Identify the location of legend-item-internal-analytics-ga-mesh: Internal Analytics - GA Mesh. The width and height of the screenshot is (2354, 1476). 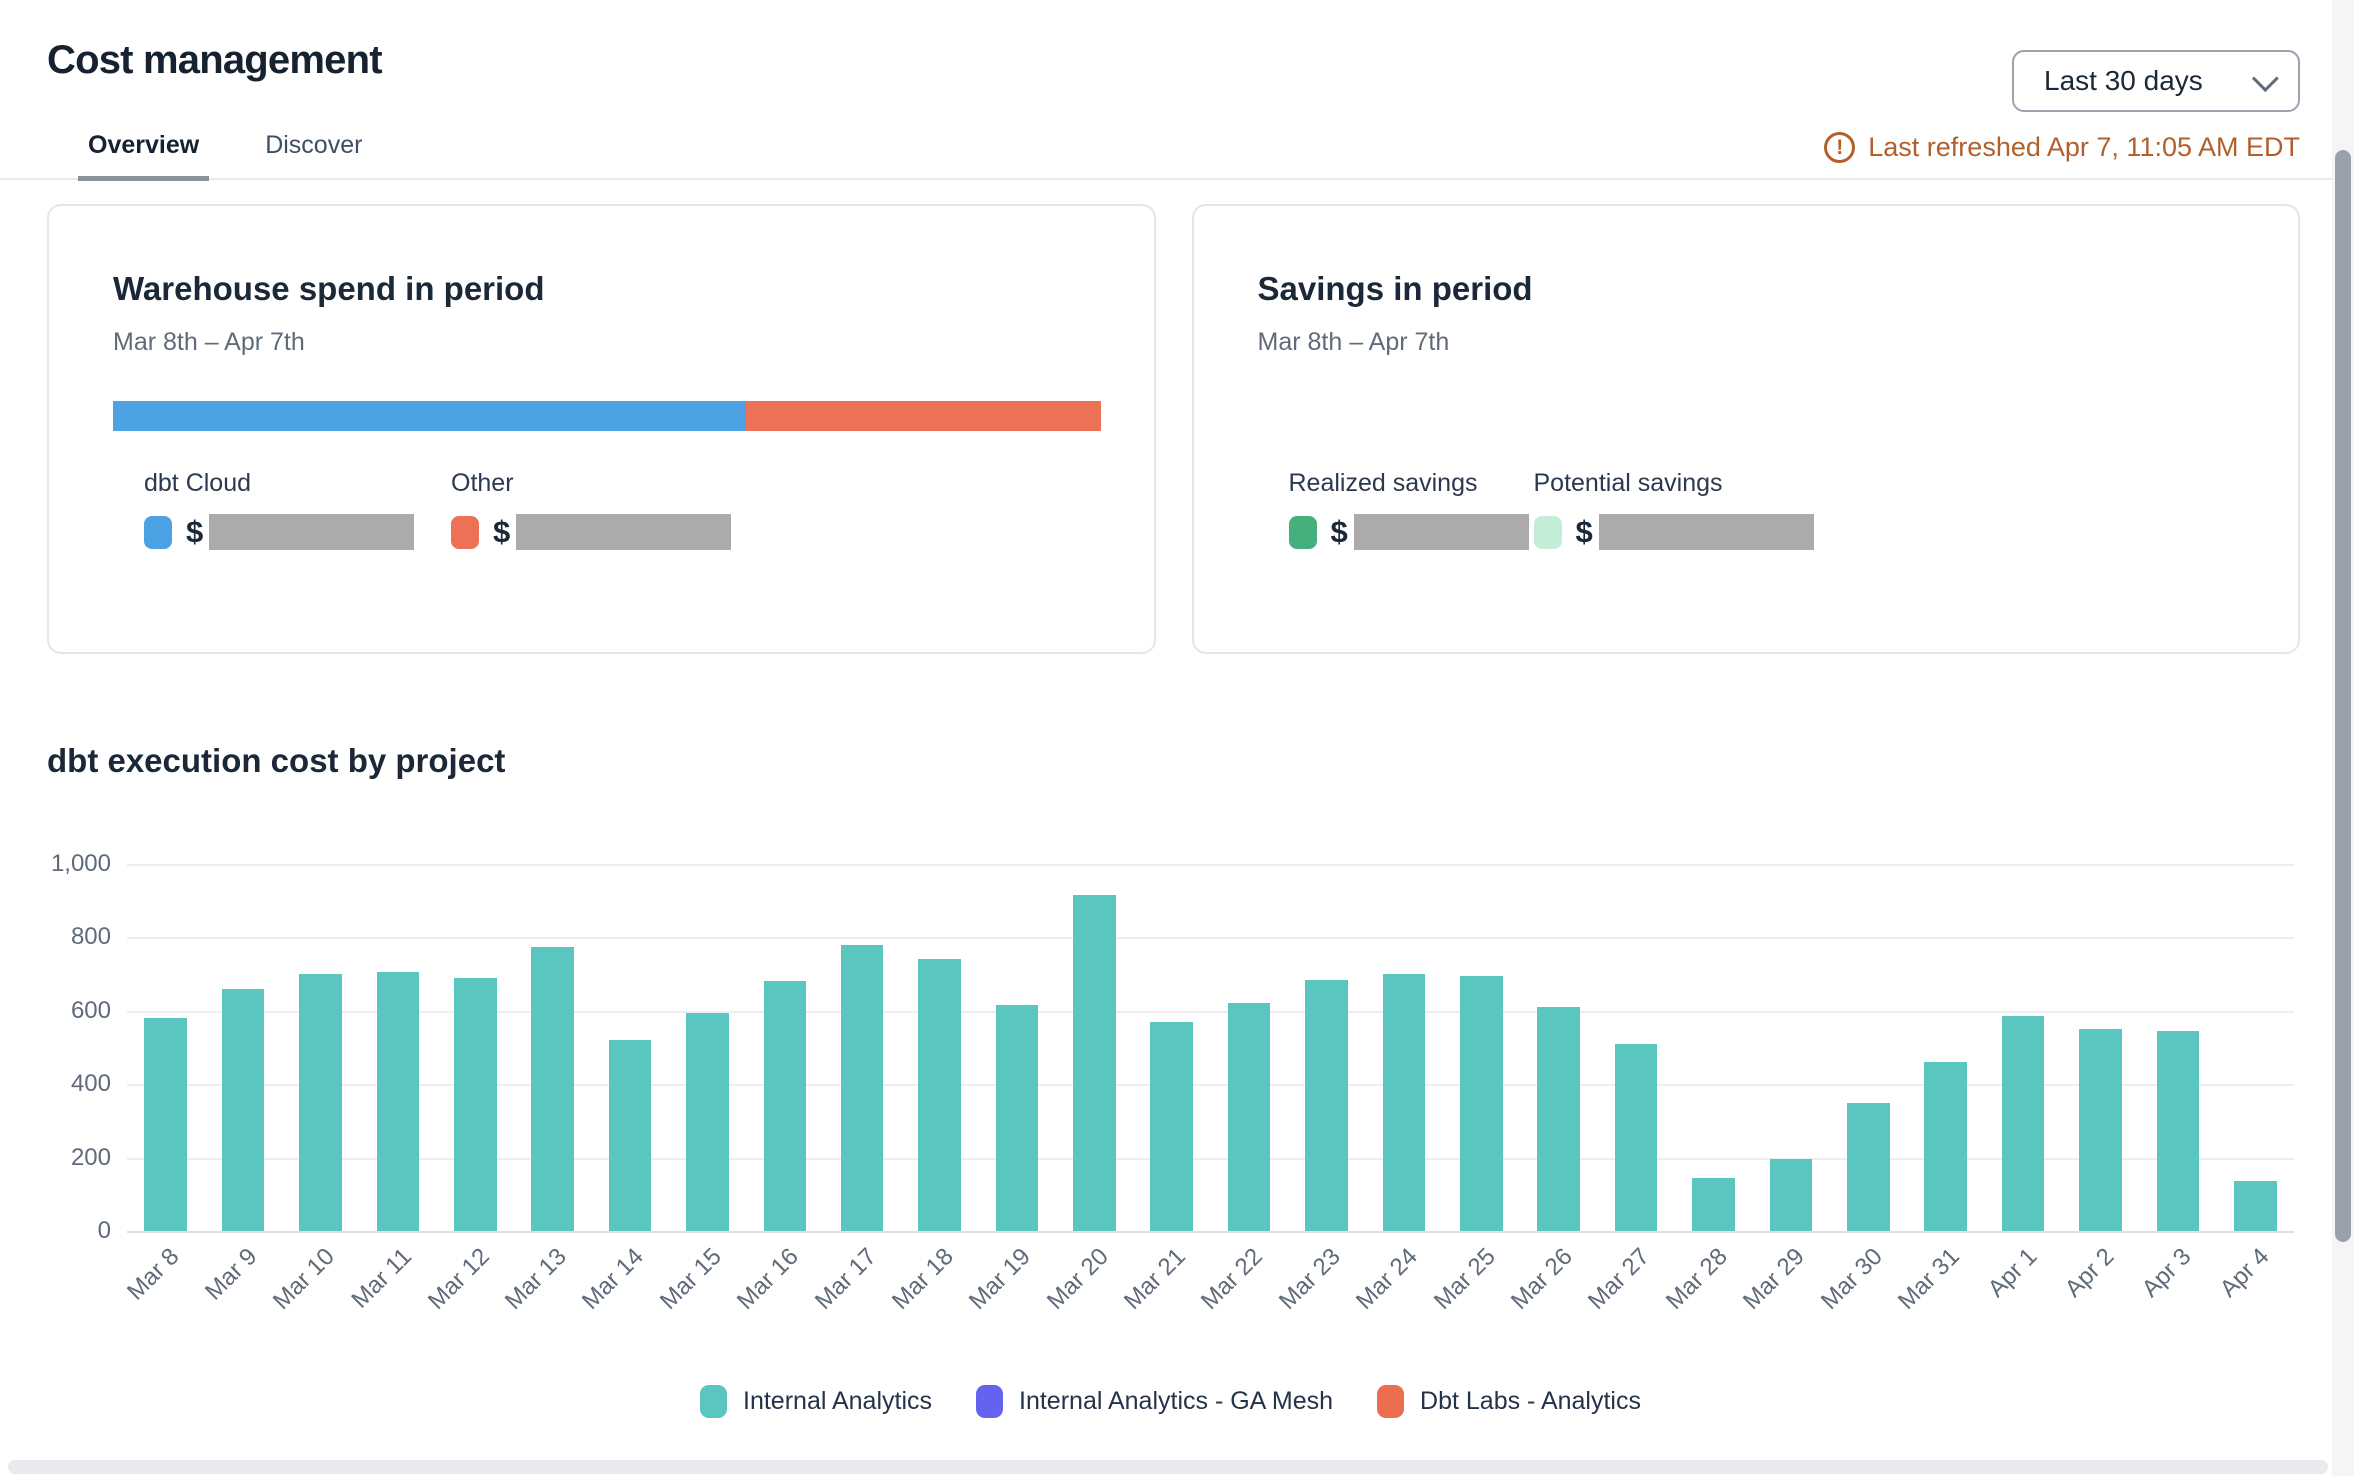
(1154, 1401).